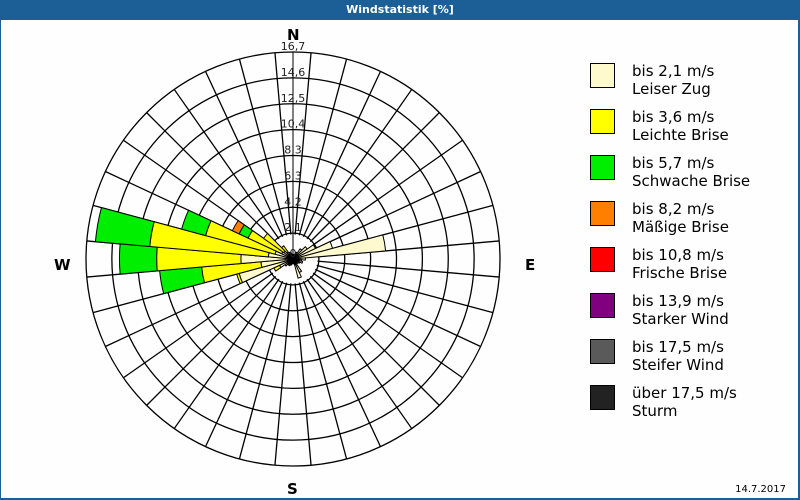 The height and width of the screenshot is (500, 800). I want to click on legend-range: bis 10,8 m/s, so click(678, 255).